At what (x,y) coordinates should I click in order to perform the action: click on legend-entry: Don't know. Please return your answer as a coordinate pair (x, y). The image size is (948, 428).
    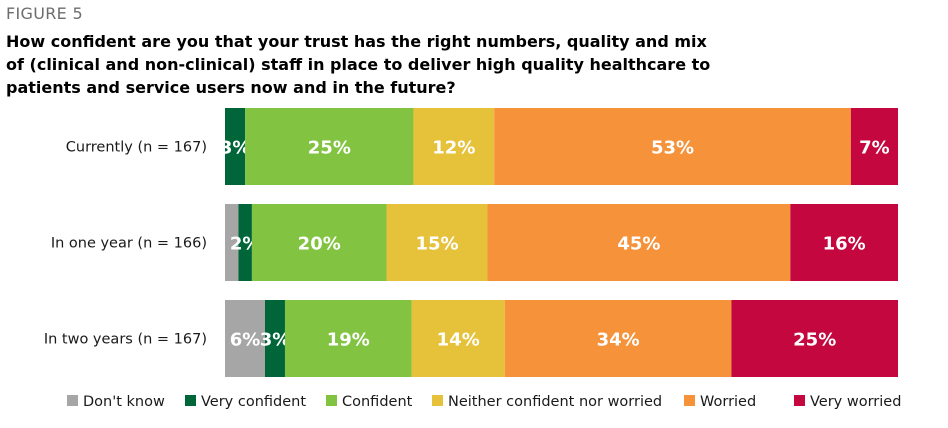
    Looking at the image, I should click on (124, 402).